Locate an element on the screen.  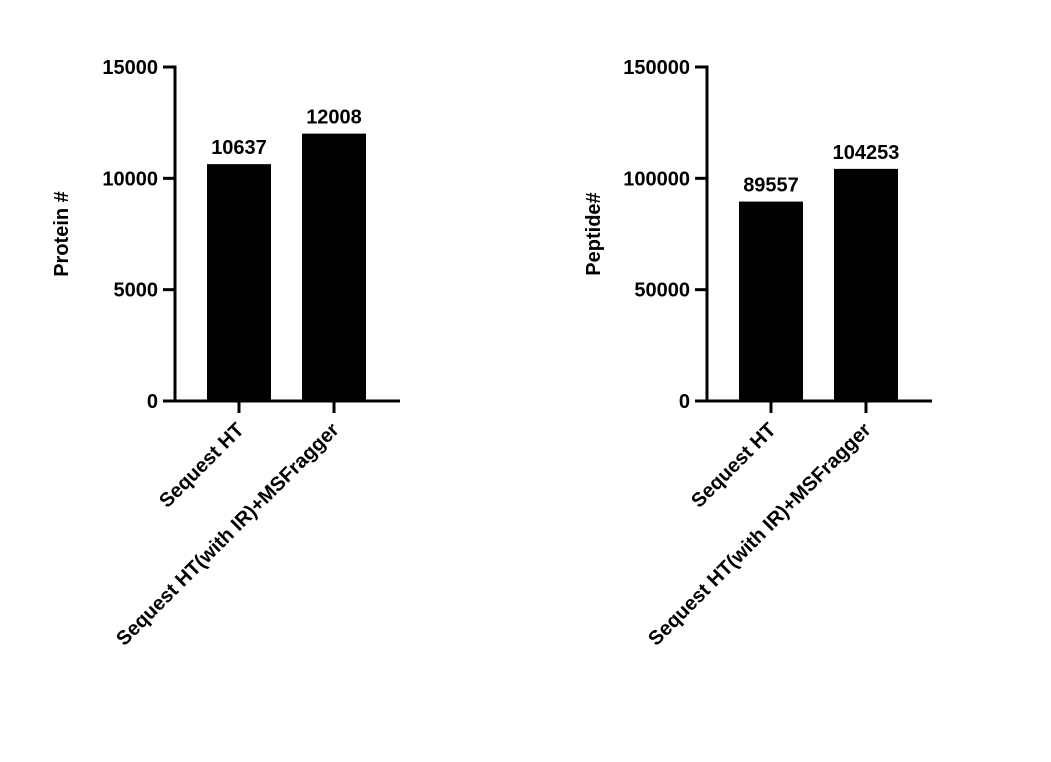
y-tick-label: 15000 is located at coordinates (130, 68).